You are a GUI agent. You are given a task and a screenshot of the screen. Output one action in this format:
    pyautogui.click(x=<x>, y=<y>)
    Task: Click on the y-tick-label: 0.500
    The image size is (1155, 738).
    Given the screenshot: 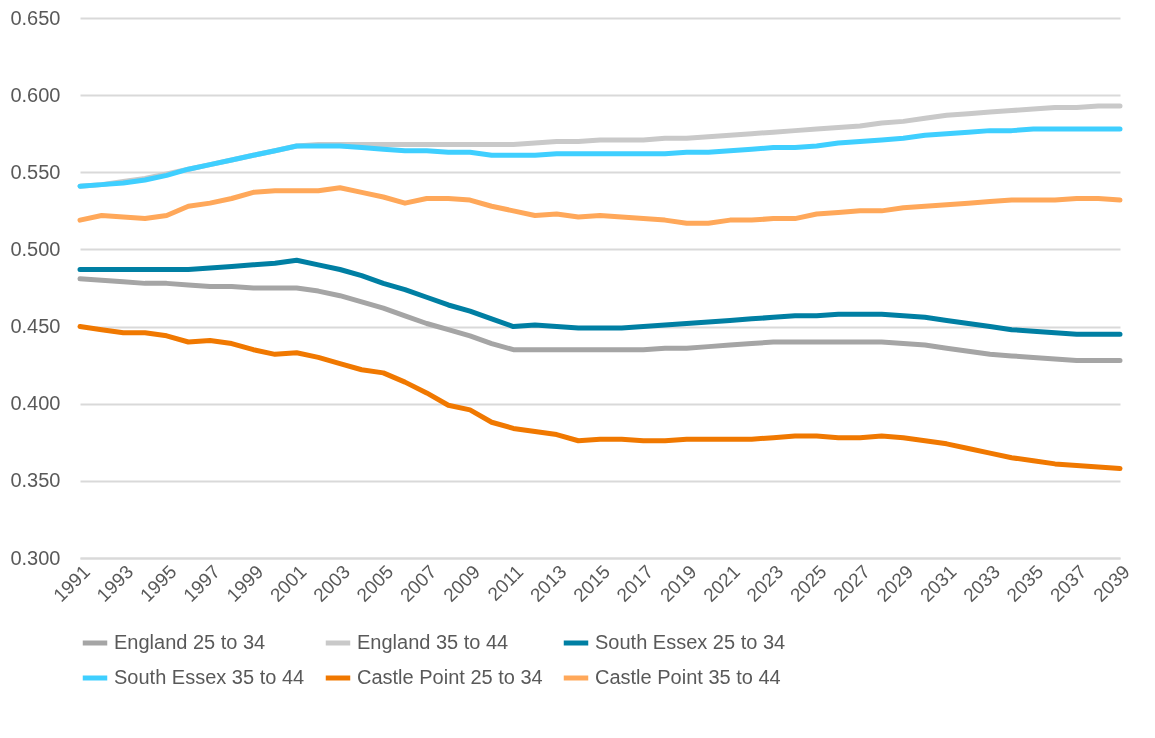 What is the action you would take?
    pyautogui.click(x=35, y=248)
    